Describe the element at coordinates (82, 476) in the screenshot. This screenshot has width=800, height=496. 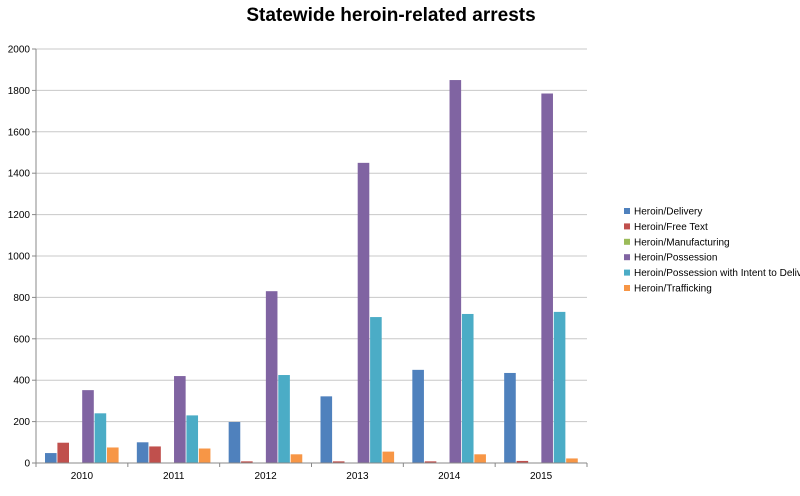
I see `x-tick-label: 2010` at that location.